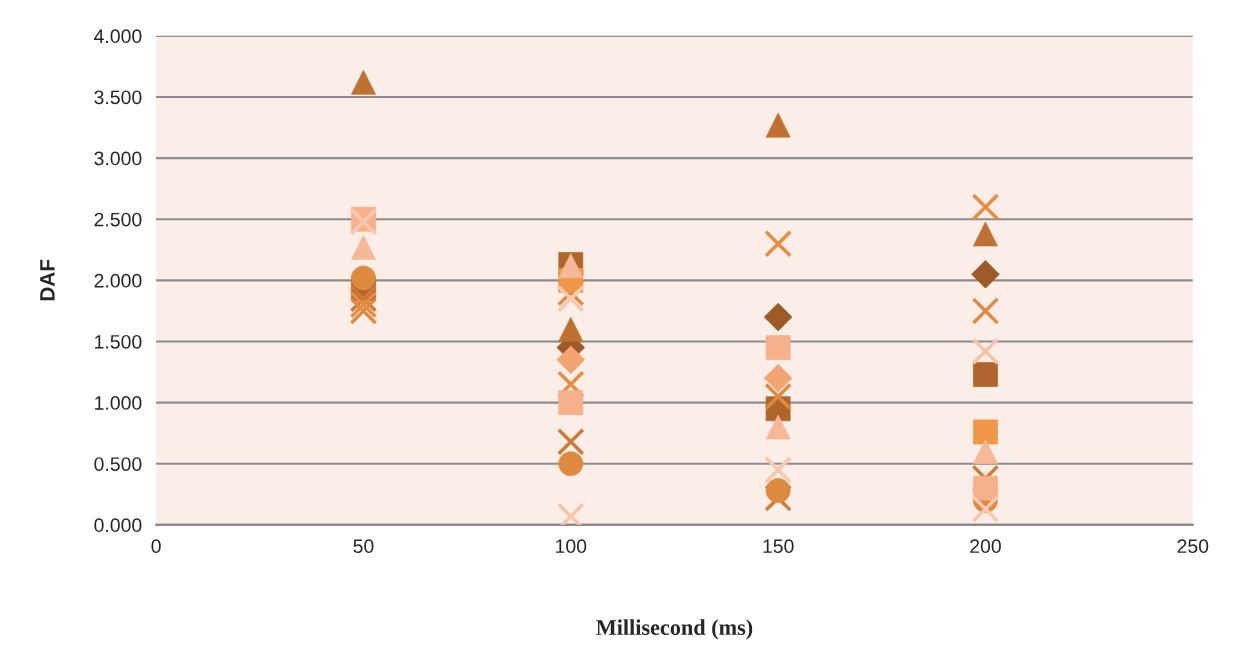 The width and height of the screenshot is (1249, 652). What do you see at coordinates (778, 546) in the screenshot?
I see `x-tick-label: 150` at bounding box center [778, 546].